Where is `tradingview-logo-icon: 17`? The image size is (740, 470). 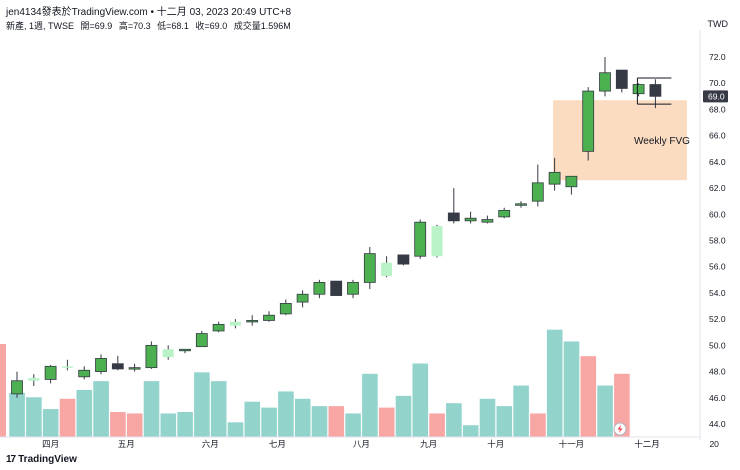 tradingview-logo-icon: 17 is located at coordinates (11, 459).